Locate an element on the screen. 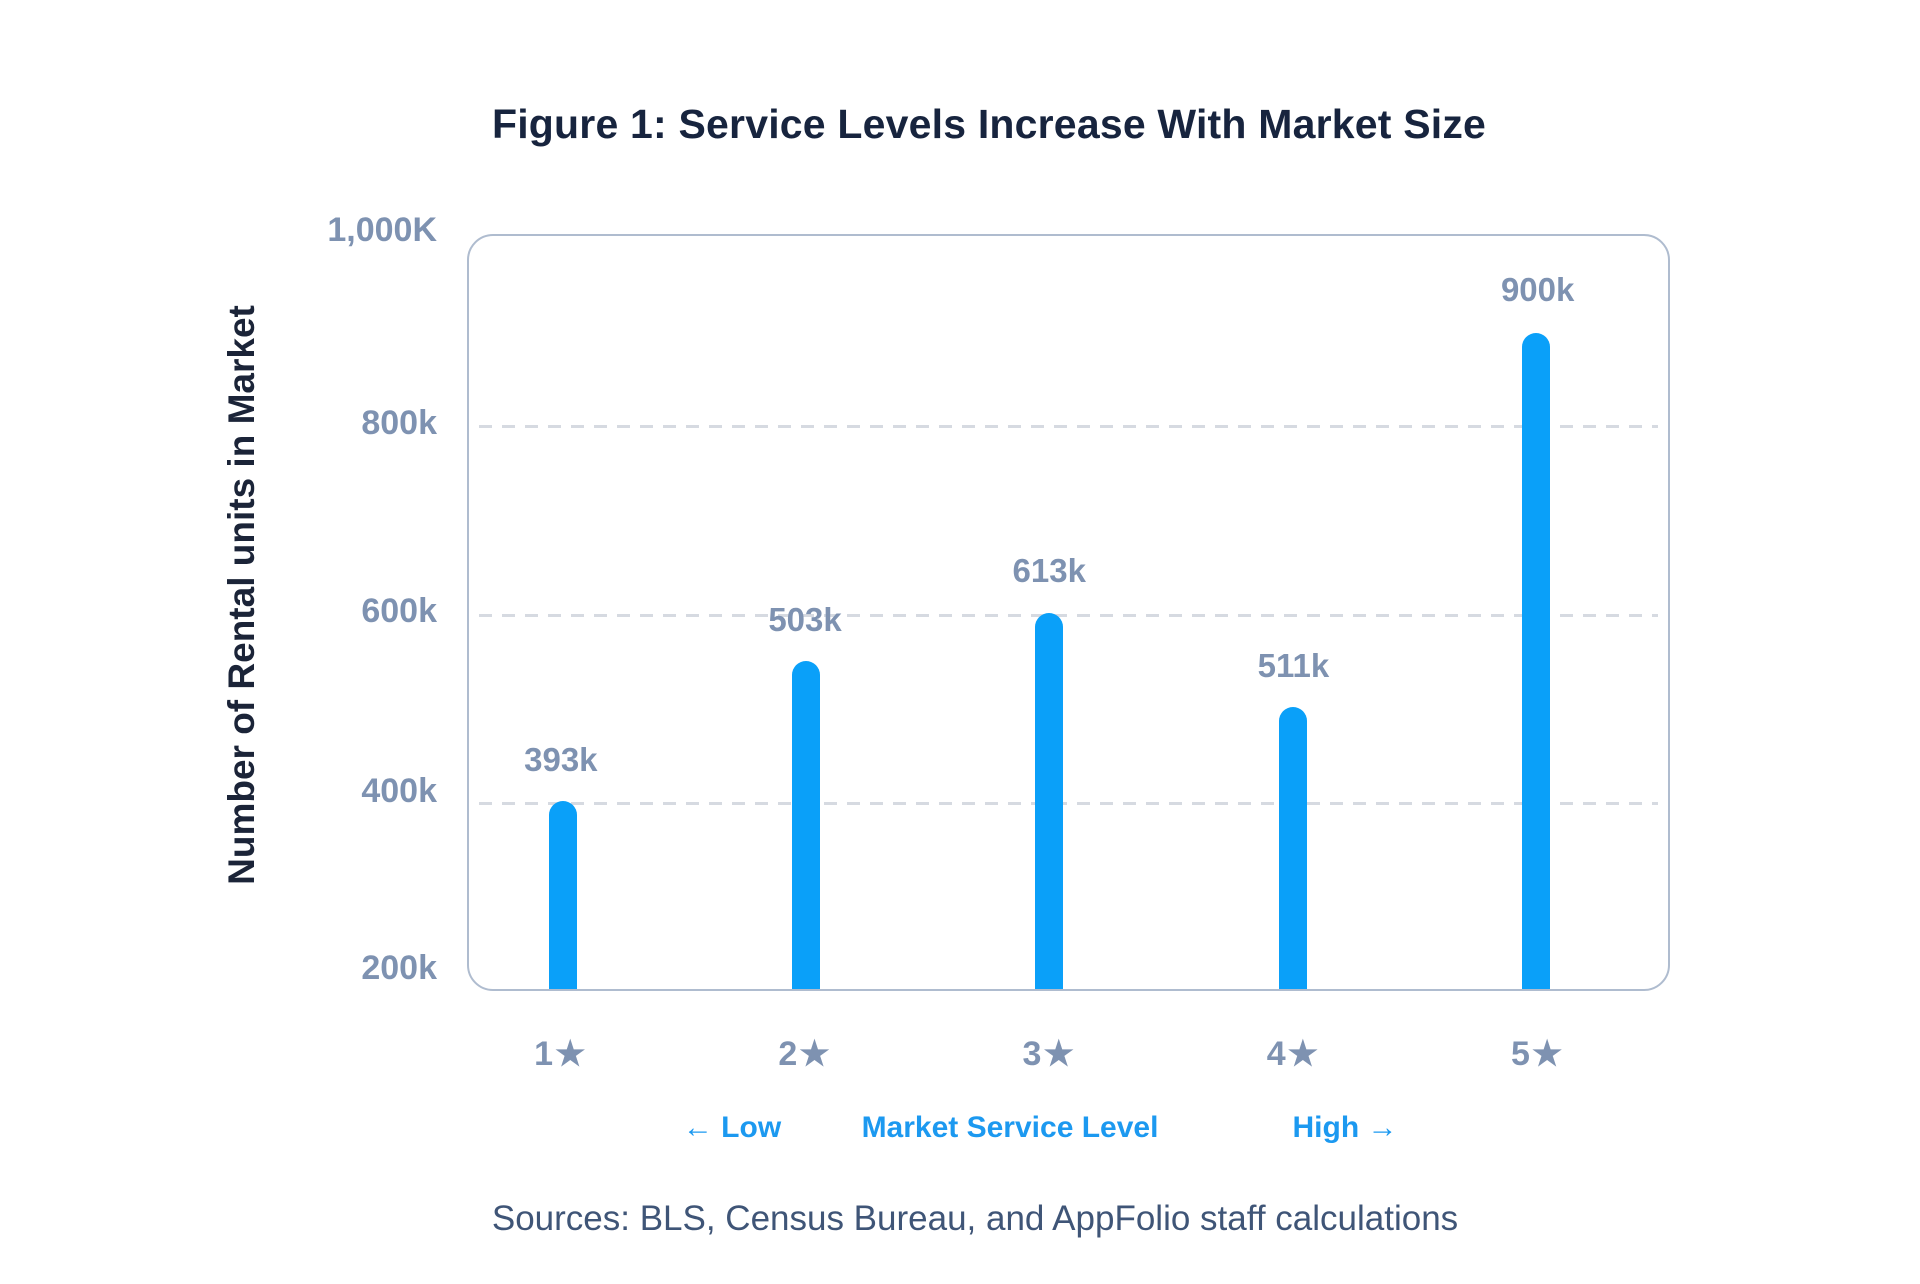  bar-1-star is located at coordinates (562, 894).